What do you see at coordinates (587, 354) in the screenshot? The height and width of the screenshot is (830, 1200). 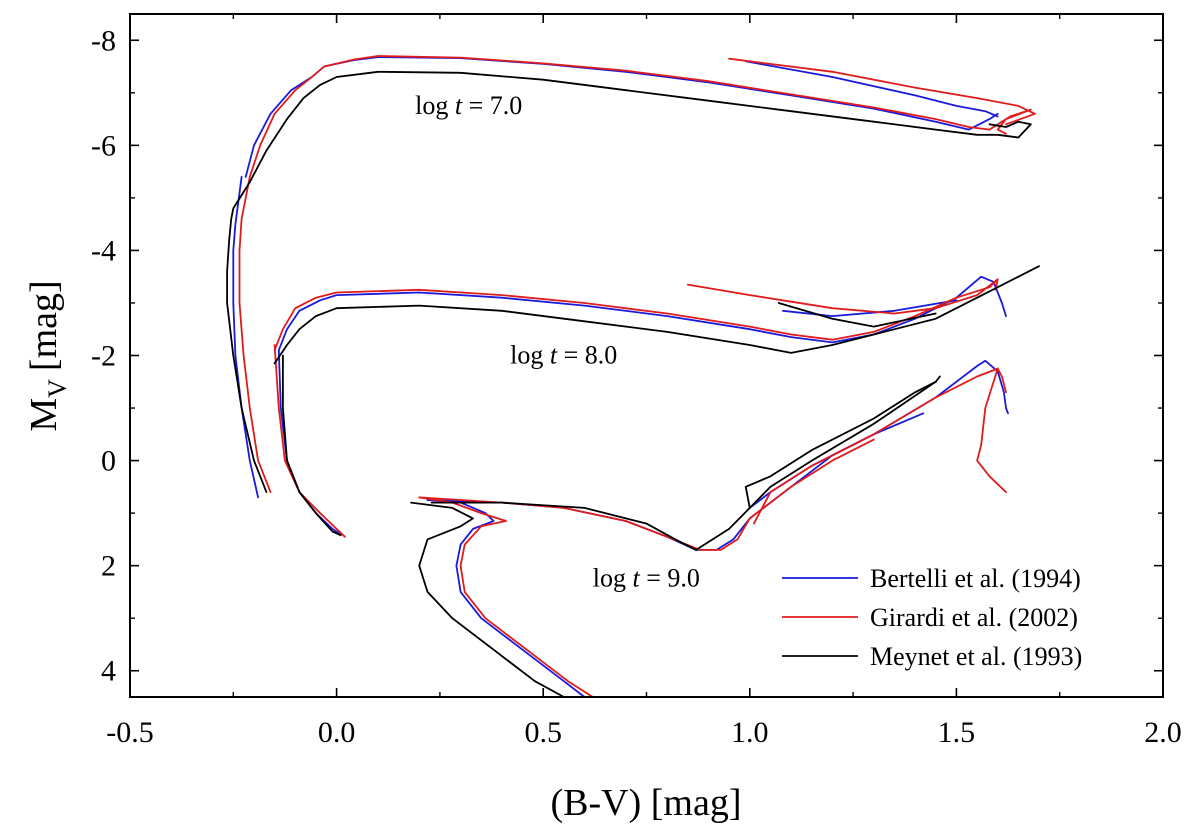 I see `isochrone-label-value: = 8.0` at bounding box center [587, 354].